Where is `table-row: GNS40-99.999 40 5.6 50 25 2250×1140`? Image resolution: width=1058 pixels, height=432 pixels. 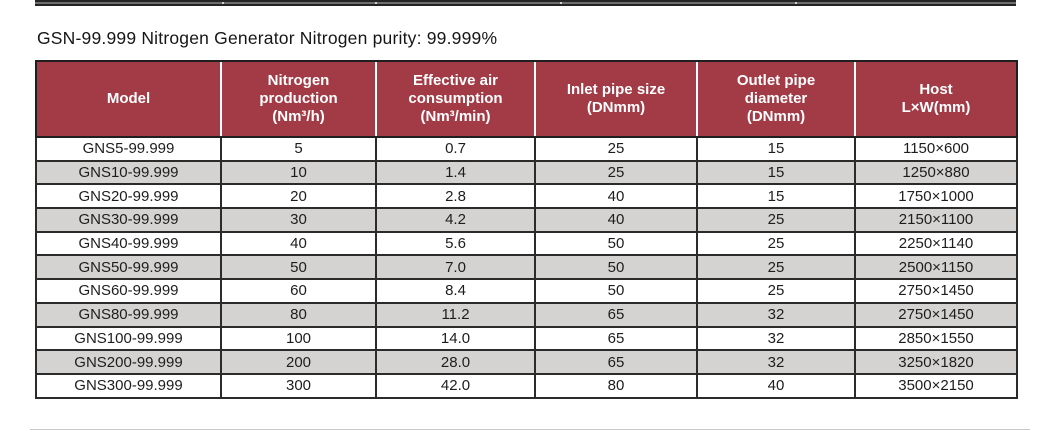
table-row: GNS40-99.999 40 5.6 50 25 2250×1140 is located at coordinates (526, 243).